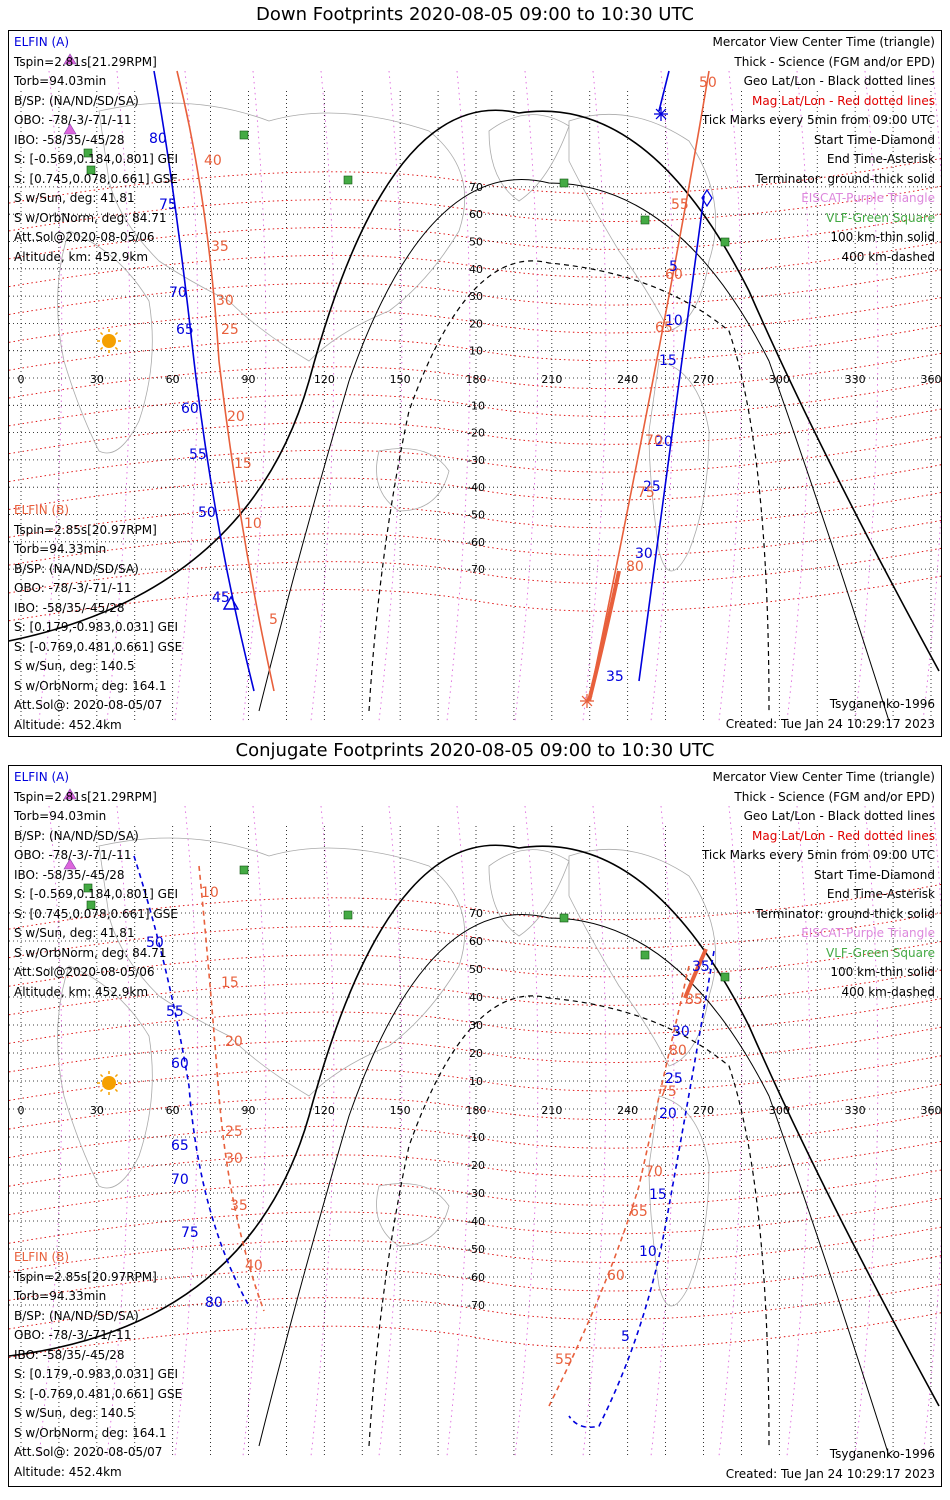  I want to click on terminator-400km, so click(569, 1221).